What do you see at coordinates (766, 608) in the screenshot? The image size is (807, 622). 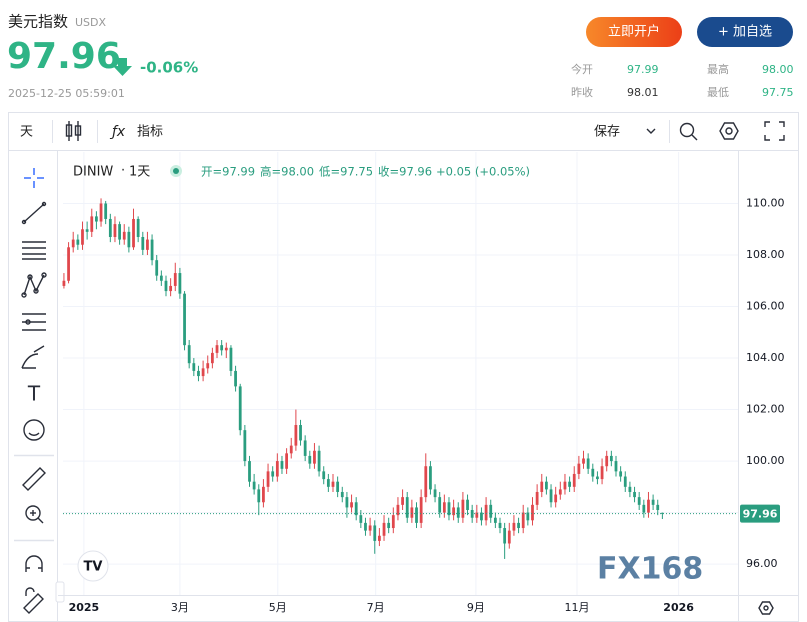 I see `time-settings` at bounding box center [766, 608].